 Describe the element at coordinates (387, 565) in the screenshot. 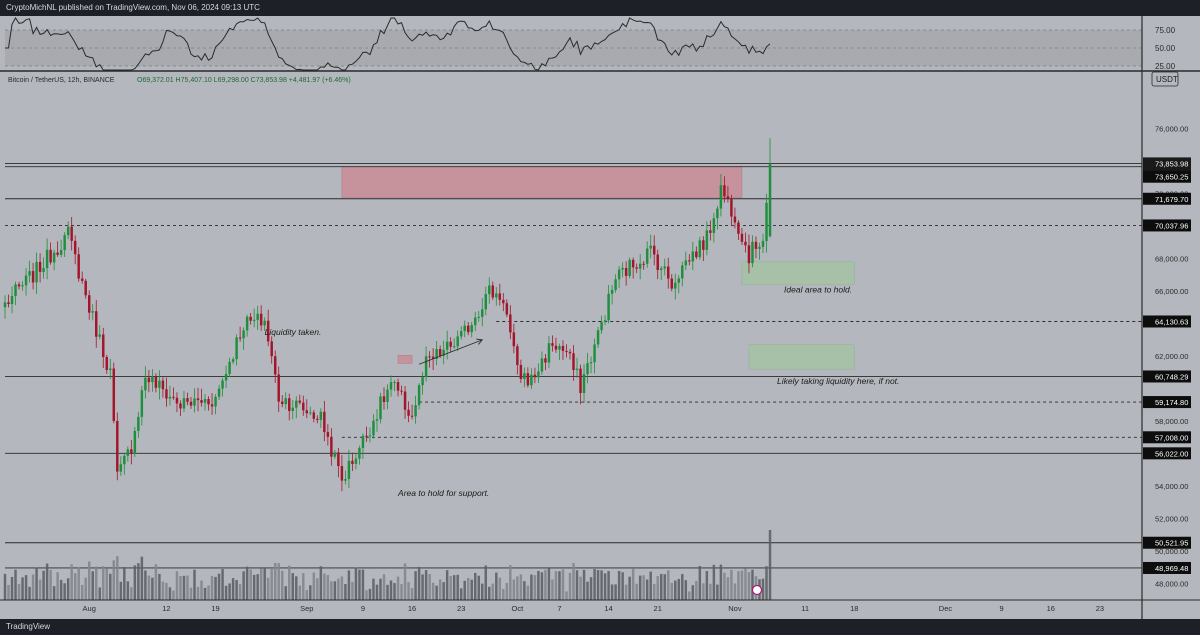

I see `volume-bars` at that location.